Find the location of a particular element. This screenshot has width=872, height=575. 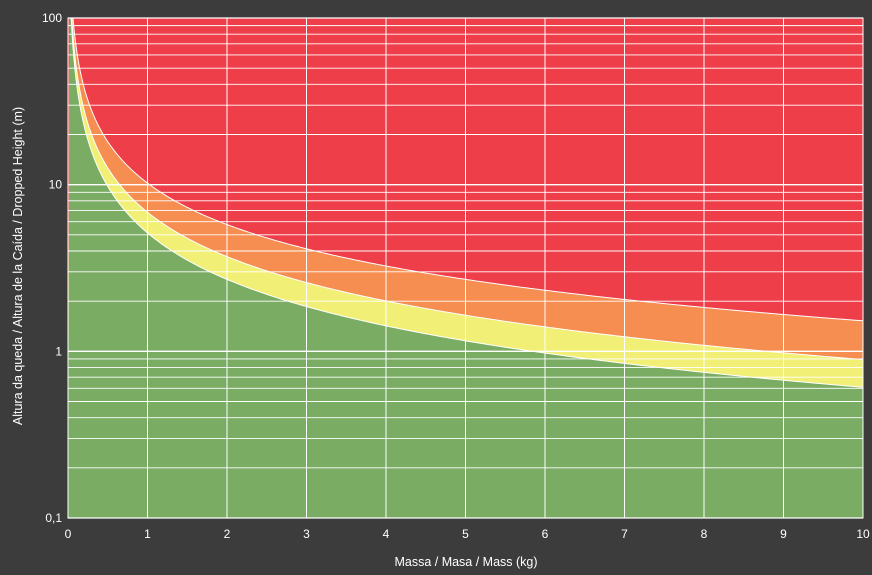

y-tick-label: 10 is located at coordinates (56, 185).